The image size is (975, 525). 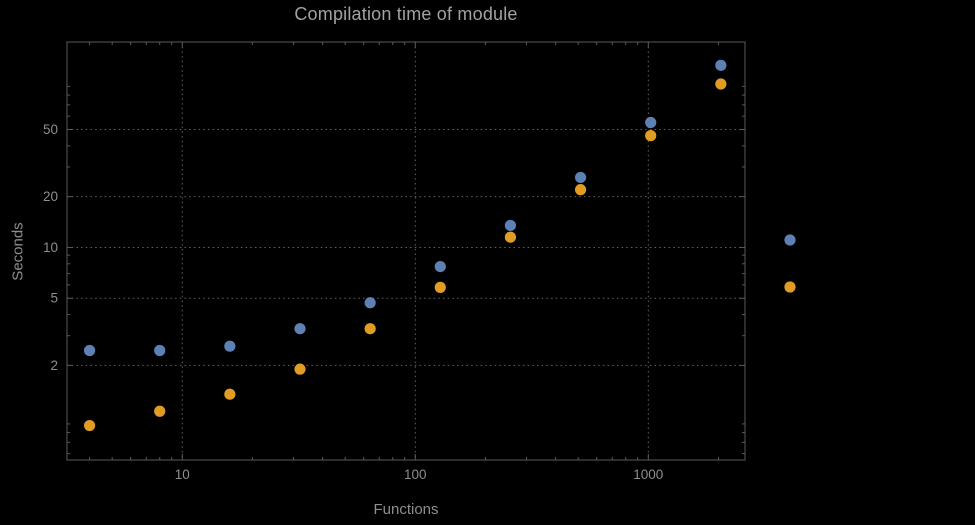 What do you see at coordinates (50, 247) in the screenshot?
I see `y-tick-label: 10` at bounding box center [50, 247].